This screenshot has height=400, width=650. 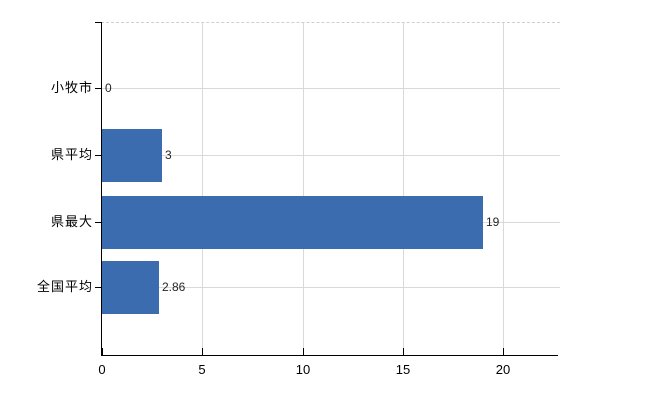 What do you see at coordinates (174, 287) in the screenshot?
I see `bar-value-label: 2.86` at bounding box center [174, 287].